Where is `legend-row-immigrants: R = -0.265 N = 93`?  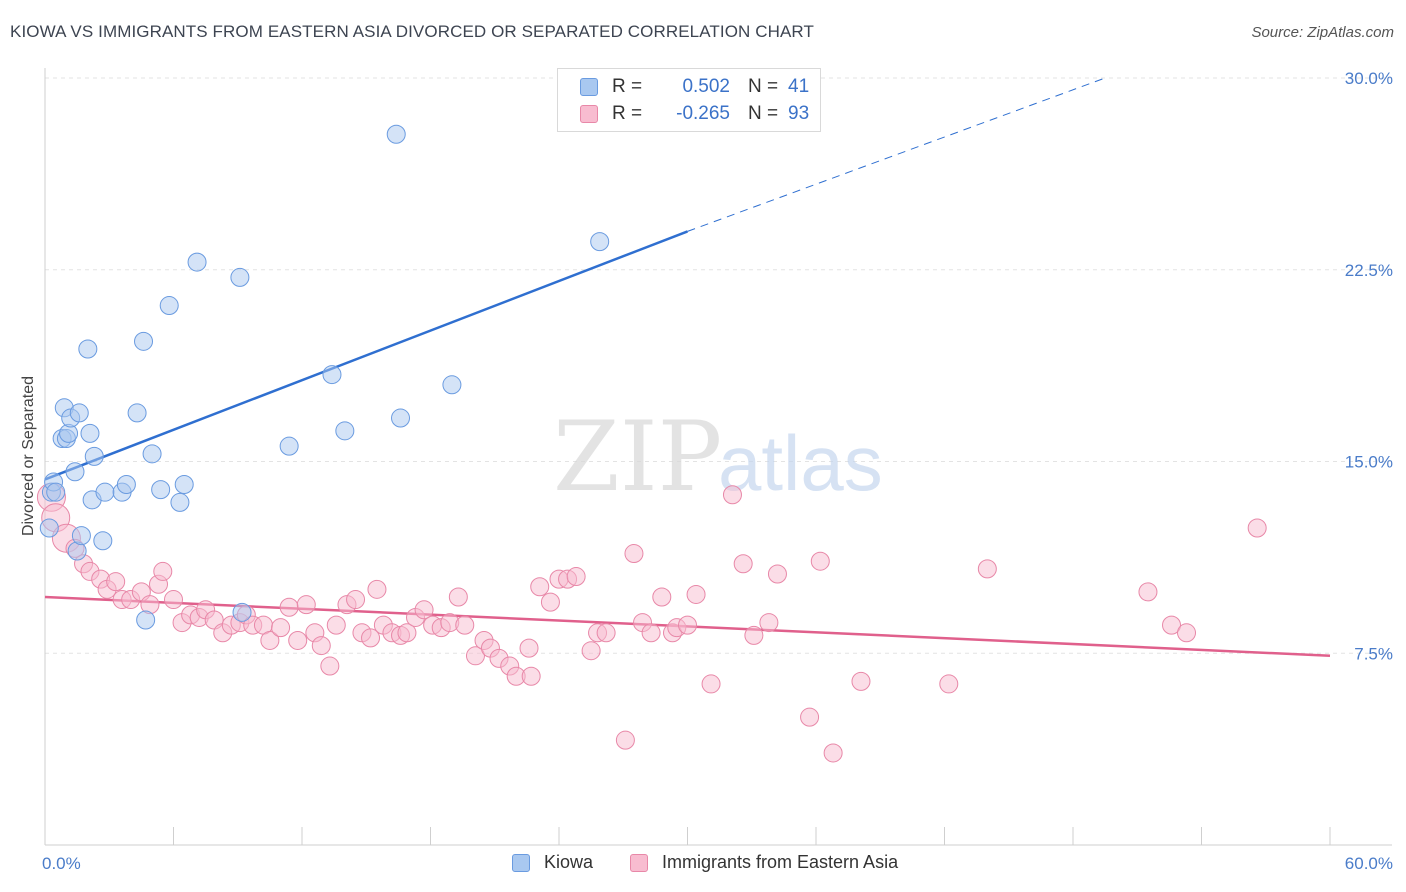
legend-row-immigrants: R = -0.265 N = 93 is located at coordinates (694, 114).